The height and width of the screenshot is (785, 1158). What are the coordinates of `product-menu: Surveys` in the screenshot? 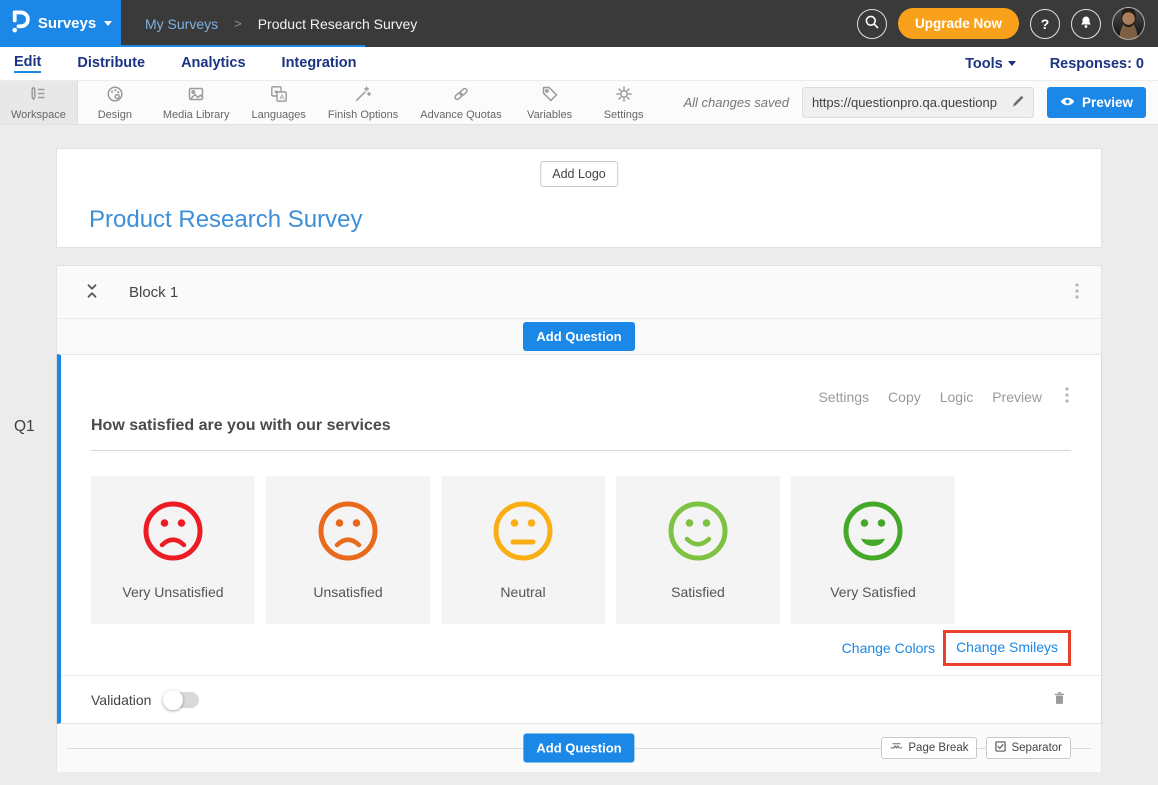 It's located at (60, 23).